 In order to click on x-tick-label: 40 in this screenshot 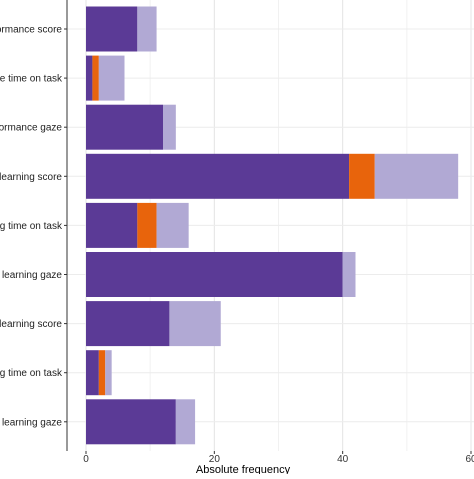, I will do `click(343, 459)`.